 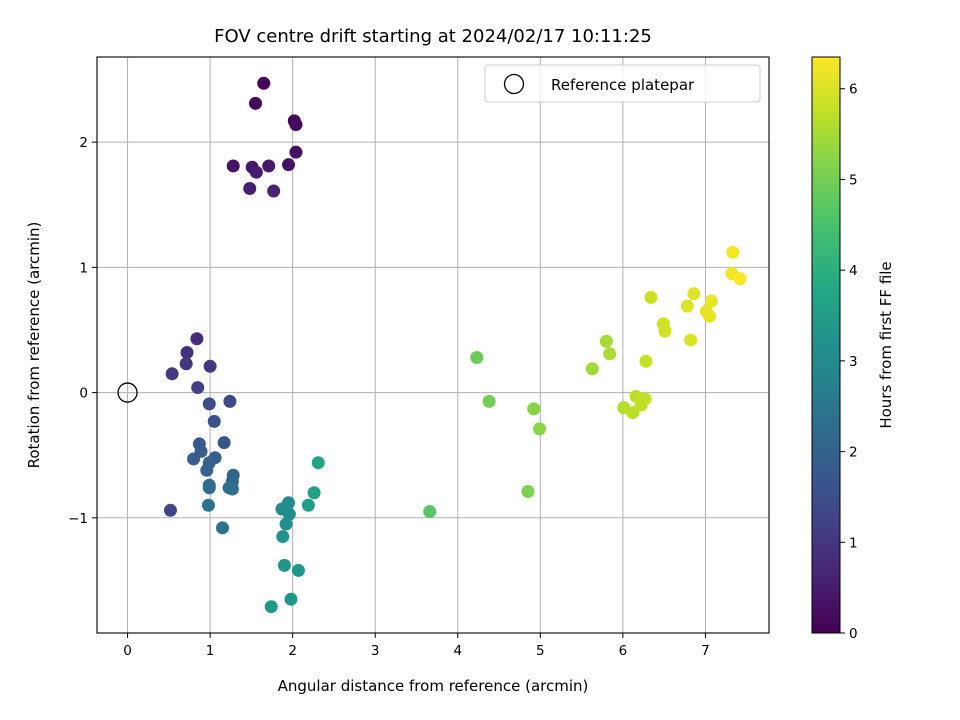 I want to click on x-tick-label: 4, so click(x=457, y=651).